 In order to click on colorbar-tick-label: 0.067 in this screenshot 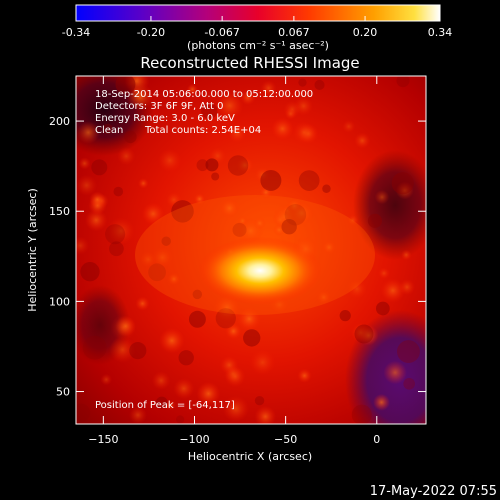, I will do `click(294, 32)`.